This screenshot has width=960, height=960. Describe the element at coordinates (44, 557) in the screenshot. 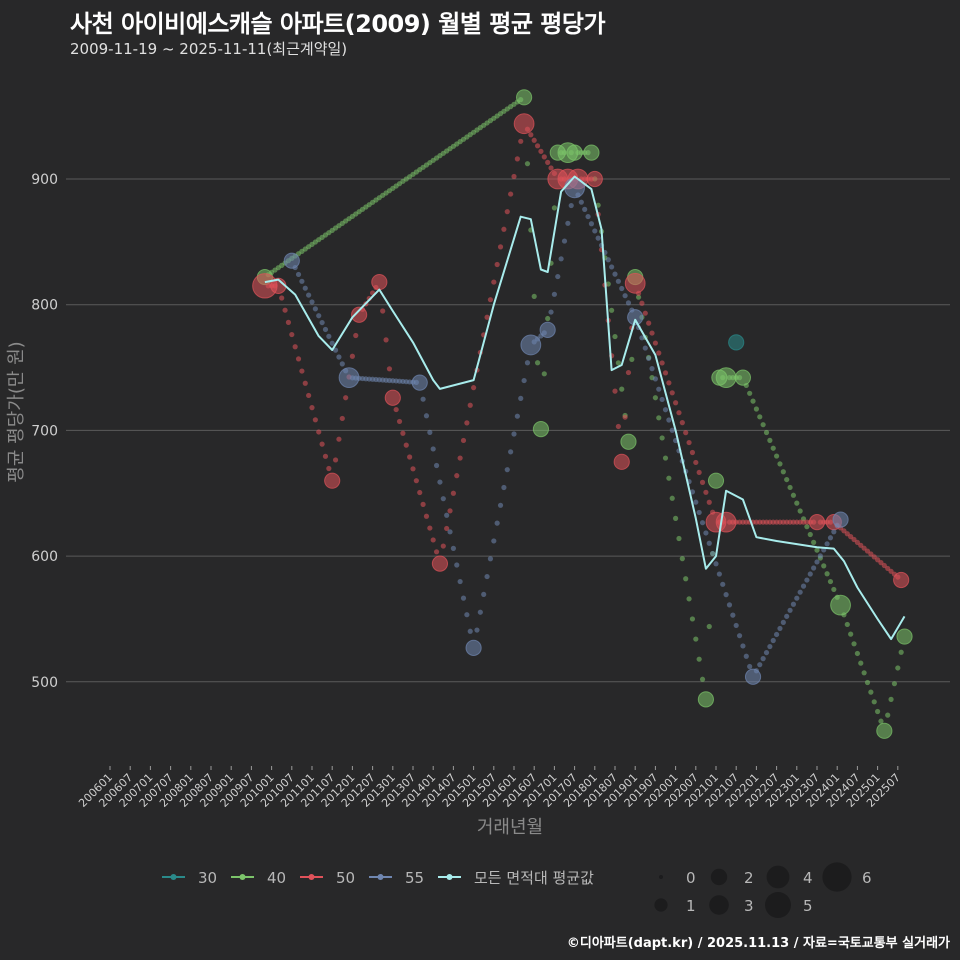

I see `svg-text: 600` at that location.